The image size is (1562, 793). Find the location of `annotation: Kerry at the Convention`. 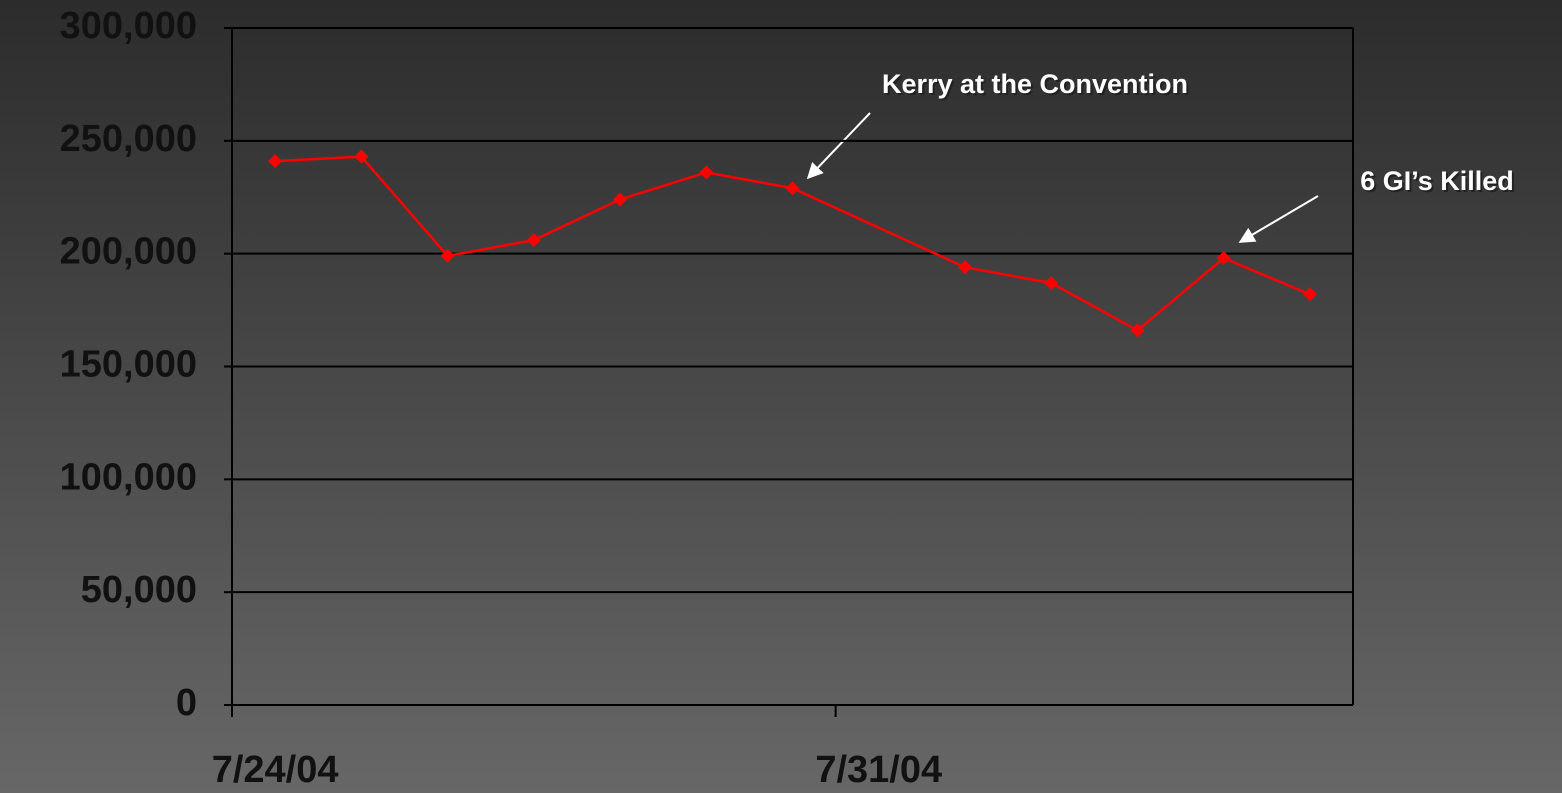

annotation: Kerry at the Convention is located at coordinates (1035, 84).